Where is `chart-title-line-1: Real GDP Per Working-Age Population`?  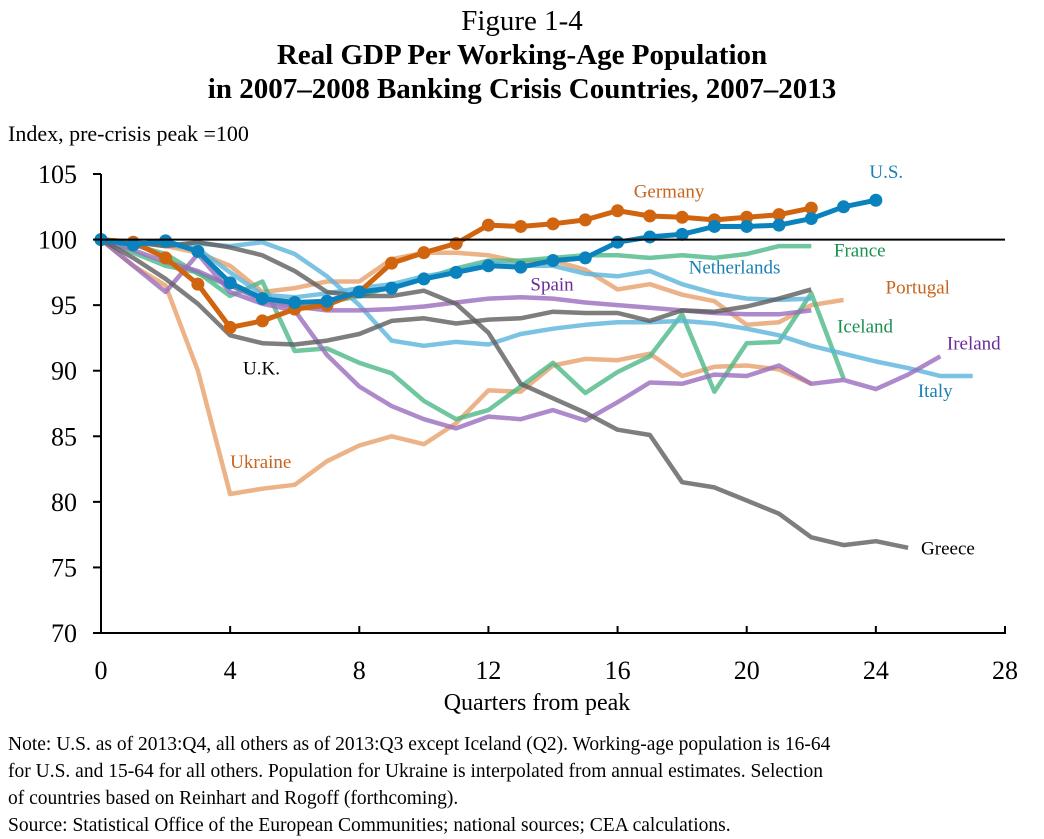
chart-title-line-1: Real GDP Per Working-Age Population is located at coordinates (522, 55).